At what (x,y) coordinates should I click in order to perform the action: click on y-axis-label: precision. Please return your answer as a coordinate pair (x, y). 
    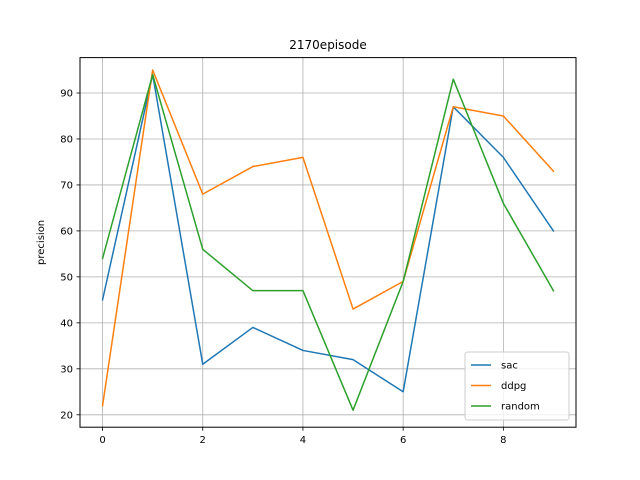
    Looking at the image, I should click on (41, 242).